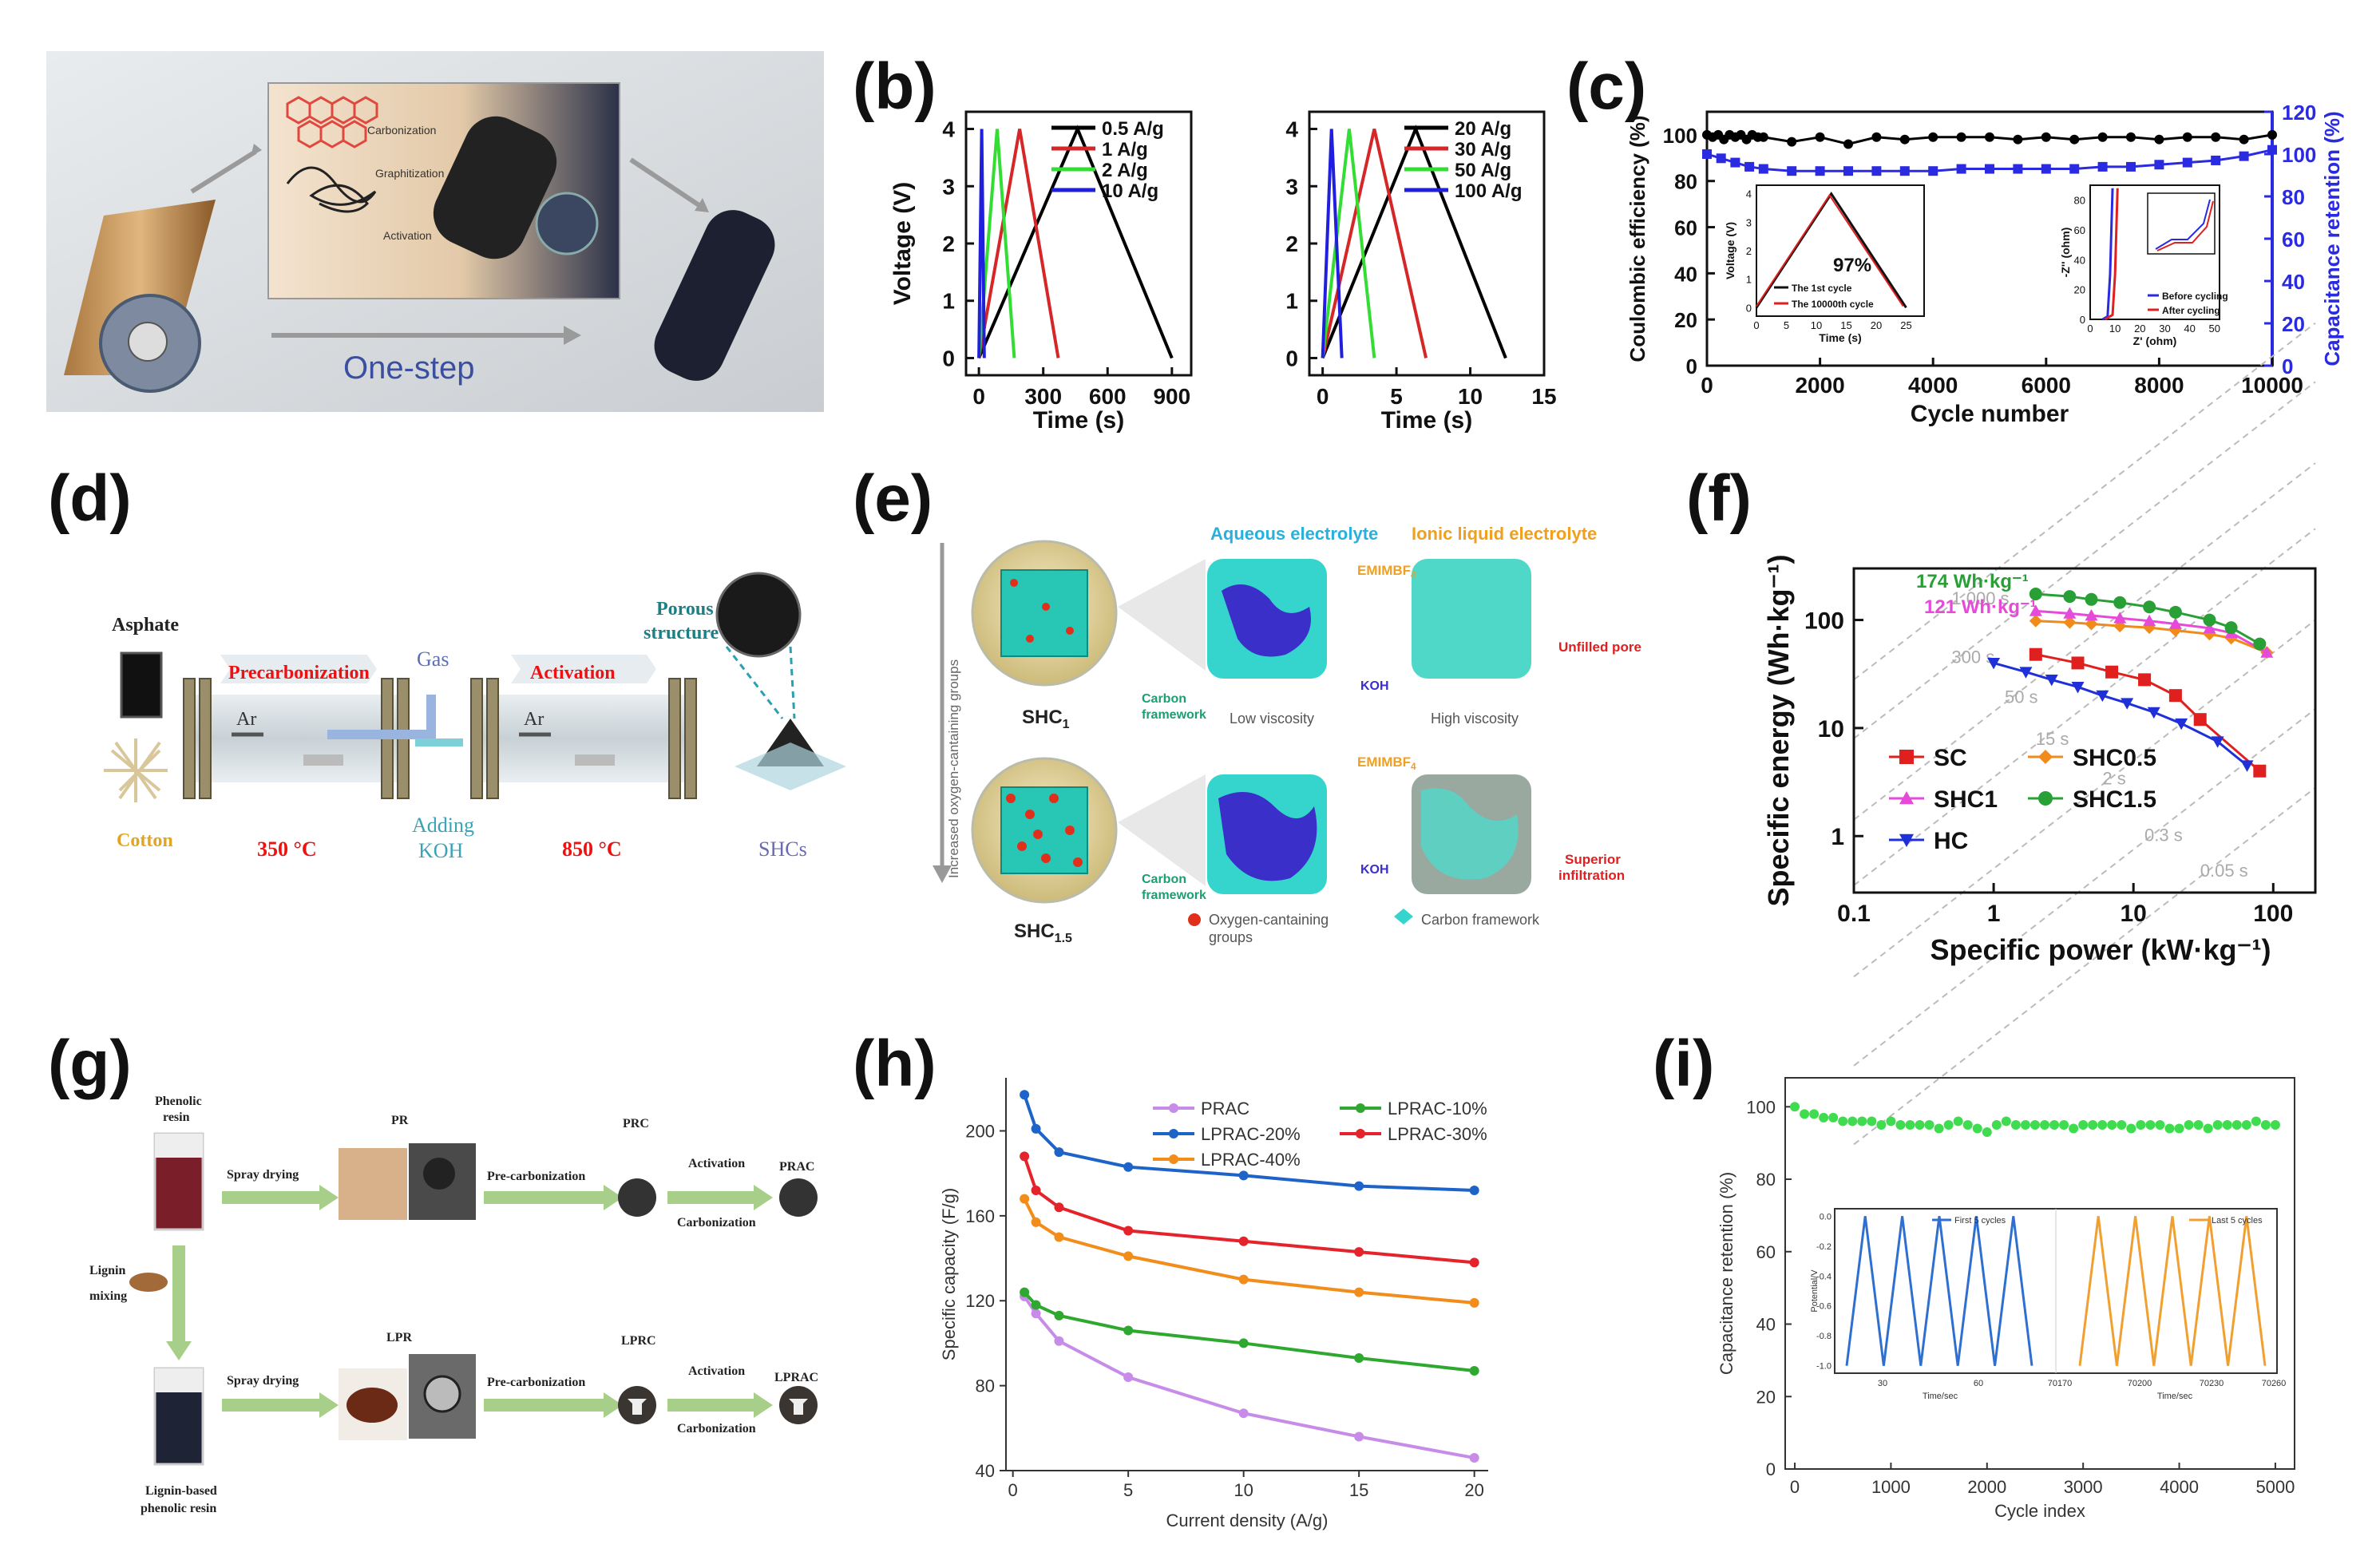  I want to click on panel-c-inset1-ylabel: Voltage (V), so click(1730, 251).